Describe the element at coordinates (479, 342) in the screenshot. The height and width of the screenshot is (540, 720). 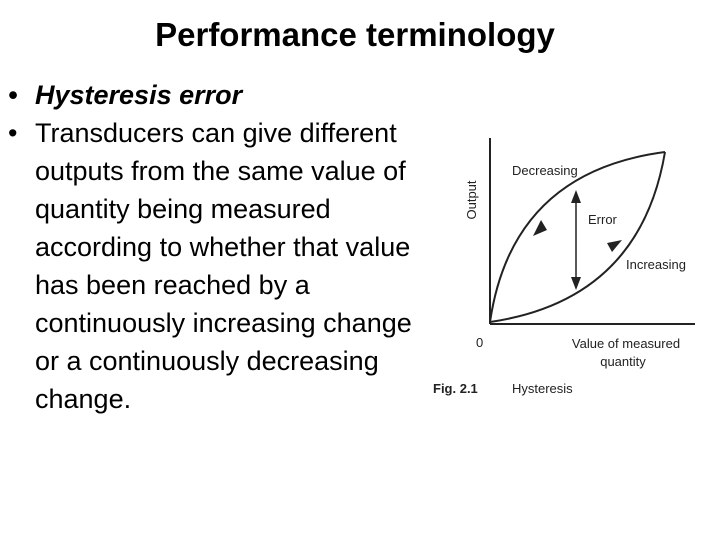
I see `origin-label: 0` at that location.